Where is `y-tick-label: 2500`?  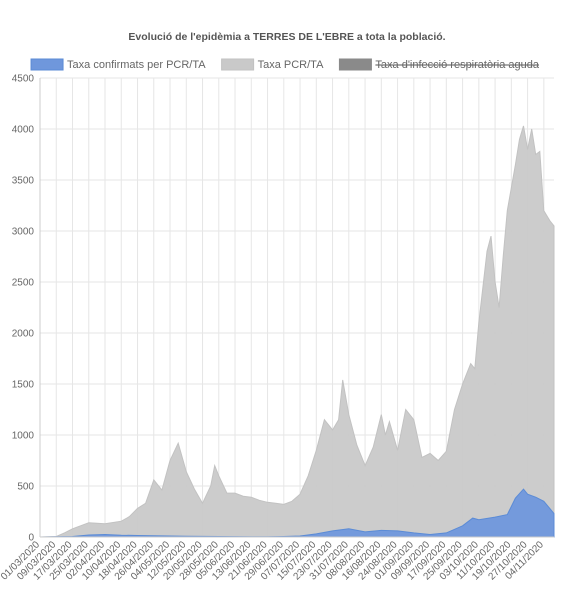 y-tick-label: 2500 is located at coordinates (23, 283).